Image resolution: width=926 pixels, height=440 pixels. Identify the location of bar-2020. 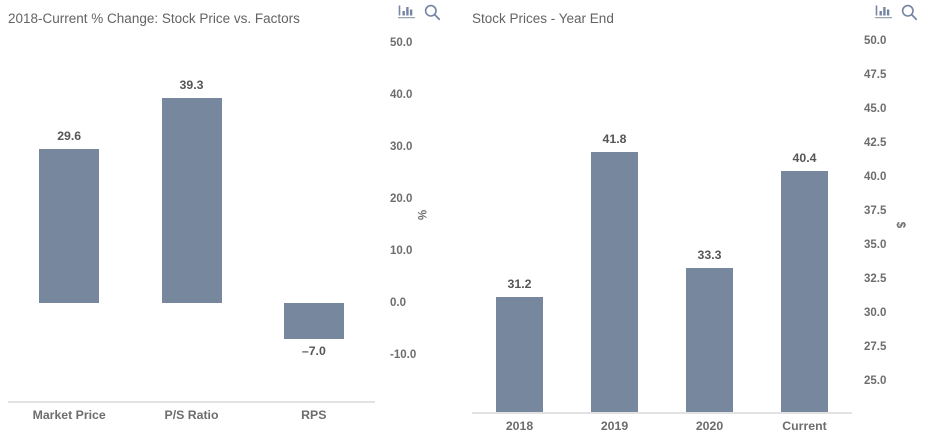
(709, 341).